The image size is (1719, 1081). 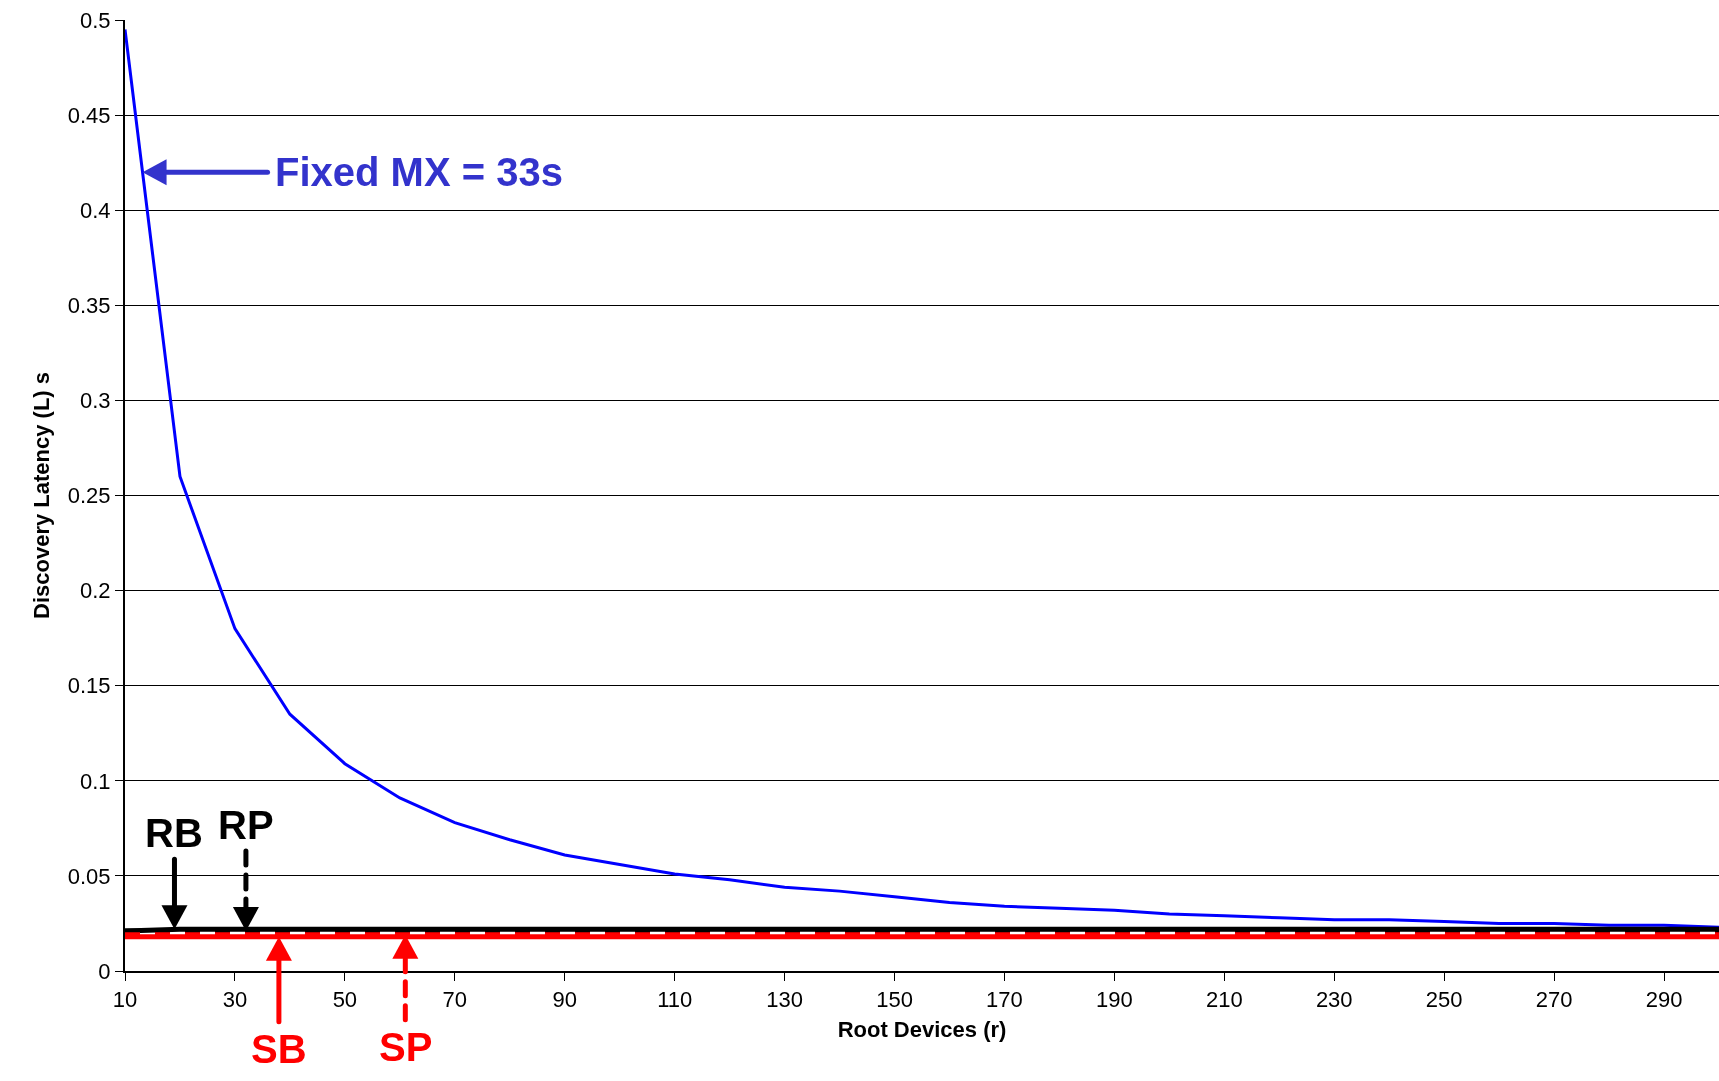 I want to click on x-tick-label: 10, so click(x=125, y=1000).